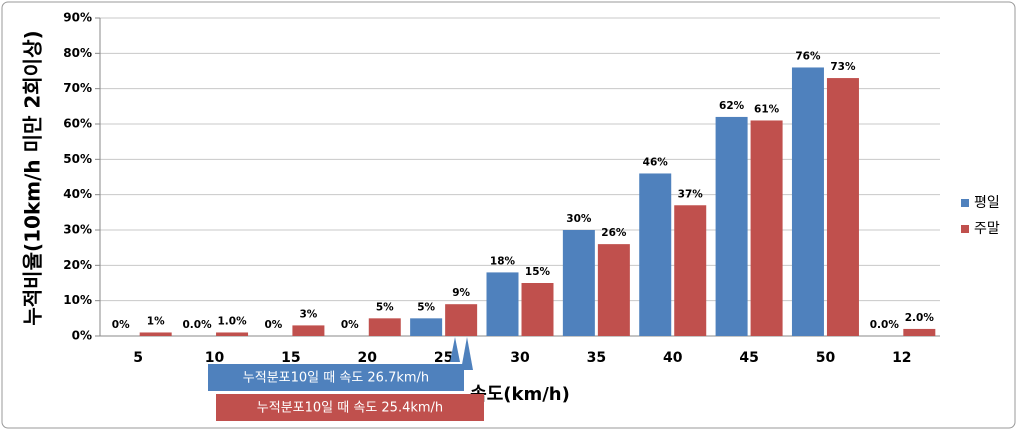 The height and width of the screenshot is (431, 1018). What do you see at coordinates (77, 265) in the screenshot?
I see `y-tick-label: 20%` at bounding box center [77, 265].